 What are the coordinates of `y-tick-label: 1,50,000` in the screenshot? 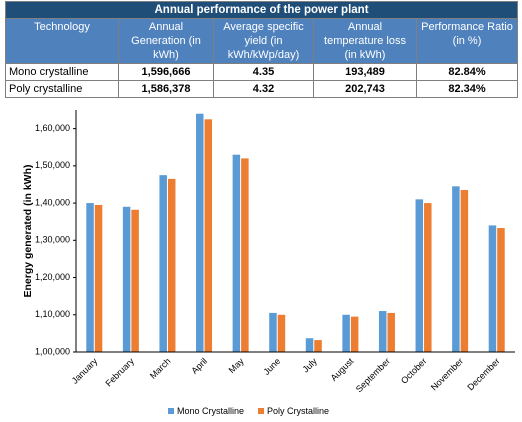 It's located at (52, 165).